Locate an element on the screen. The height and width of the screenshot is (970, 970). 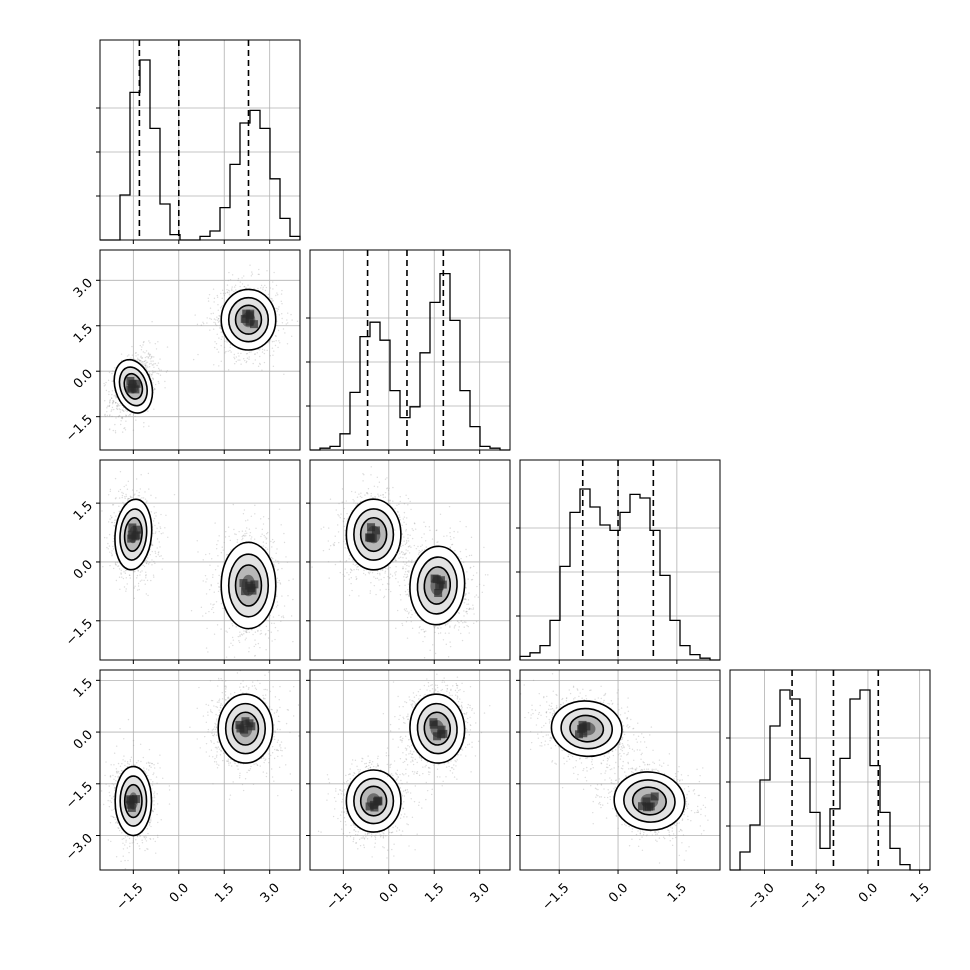
panel-content is located at coordinates (197, 565).